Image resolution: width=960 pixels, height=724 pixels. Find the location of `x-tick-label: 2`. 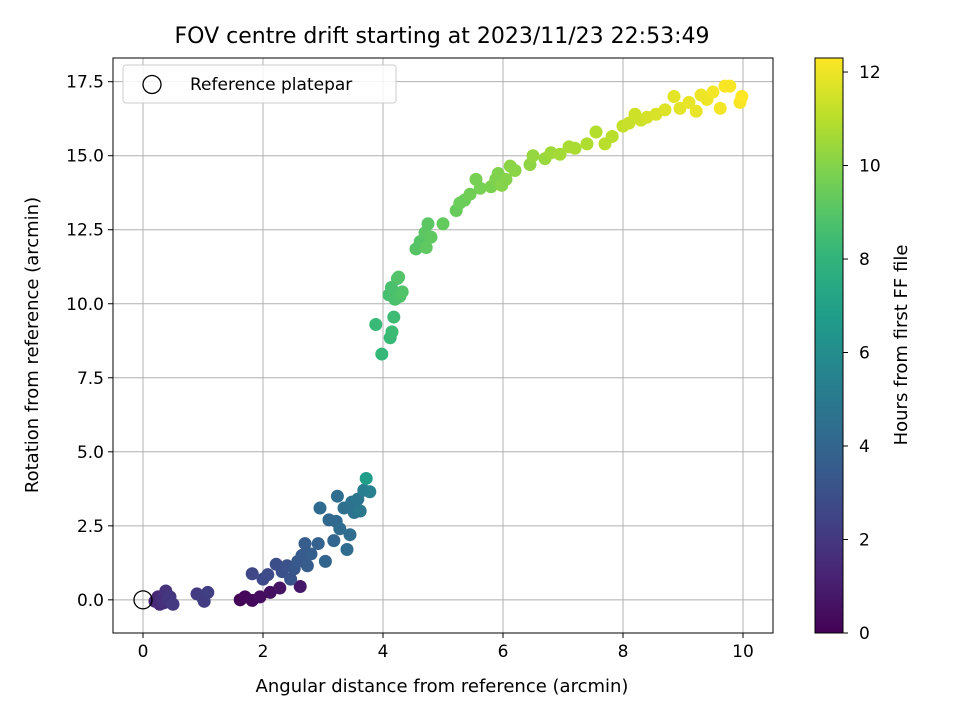

x-tick-label: 2 is located at coordinates (263, 652).